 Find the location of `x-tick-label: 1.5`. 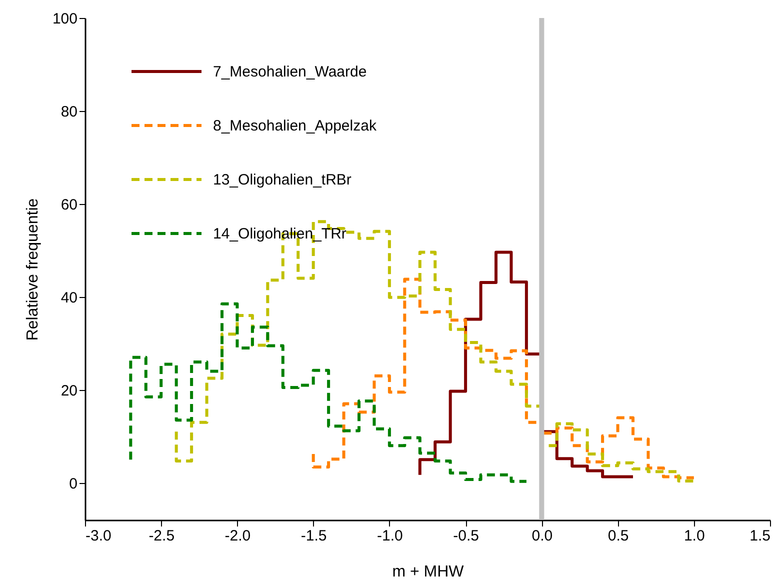

x-tick-label: 1.5 is located at coordinates (760, 536).